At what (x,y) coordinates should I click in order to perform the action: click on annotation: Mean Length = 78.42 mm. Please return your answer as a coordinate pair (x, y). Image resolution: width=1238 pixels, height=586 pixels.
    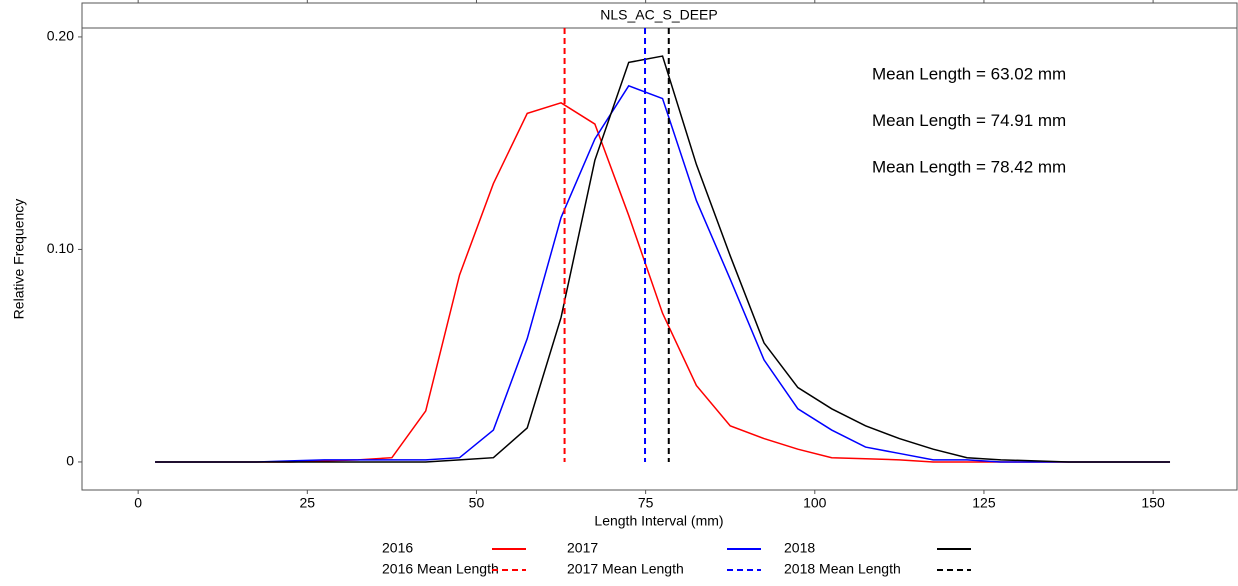
    Looking at the image, I should click on (969, 166).